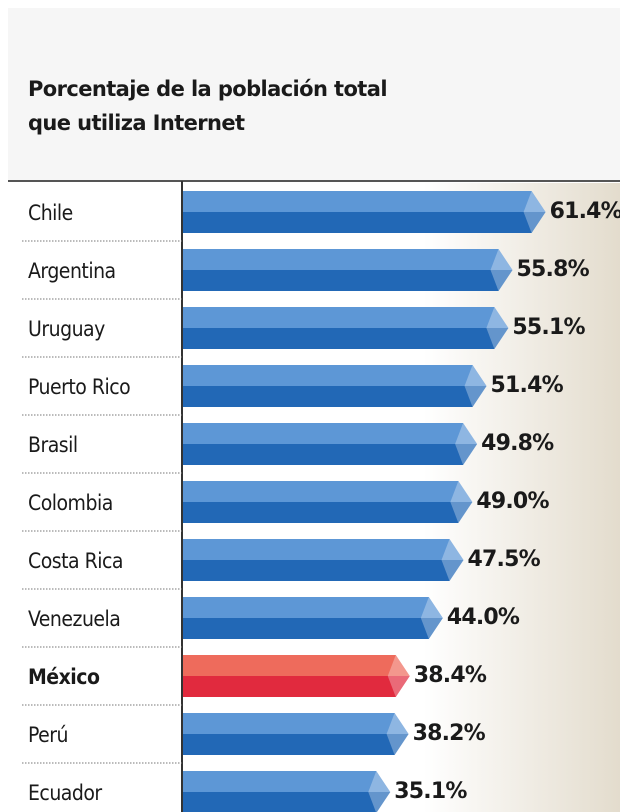  I want to click on value-label: 55.8%, so click(553, 269).